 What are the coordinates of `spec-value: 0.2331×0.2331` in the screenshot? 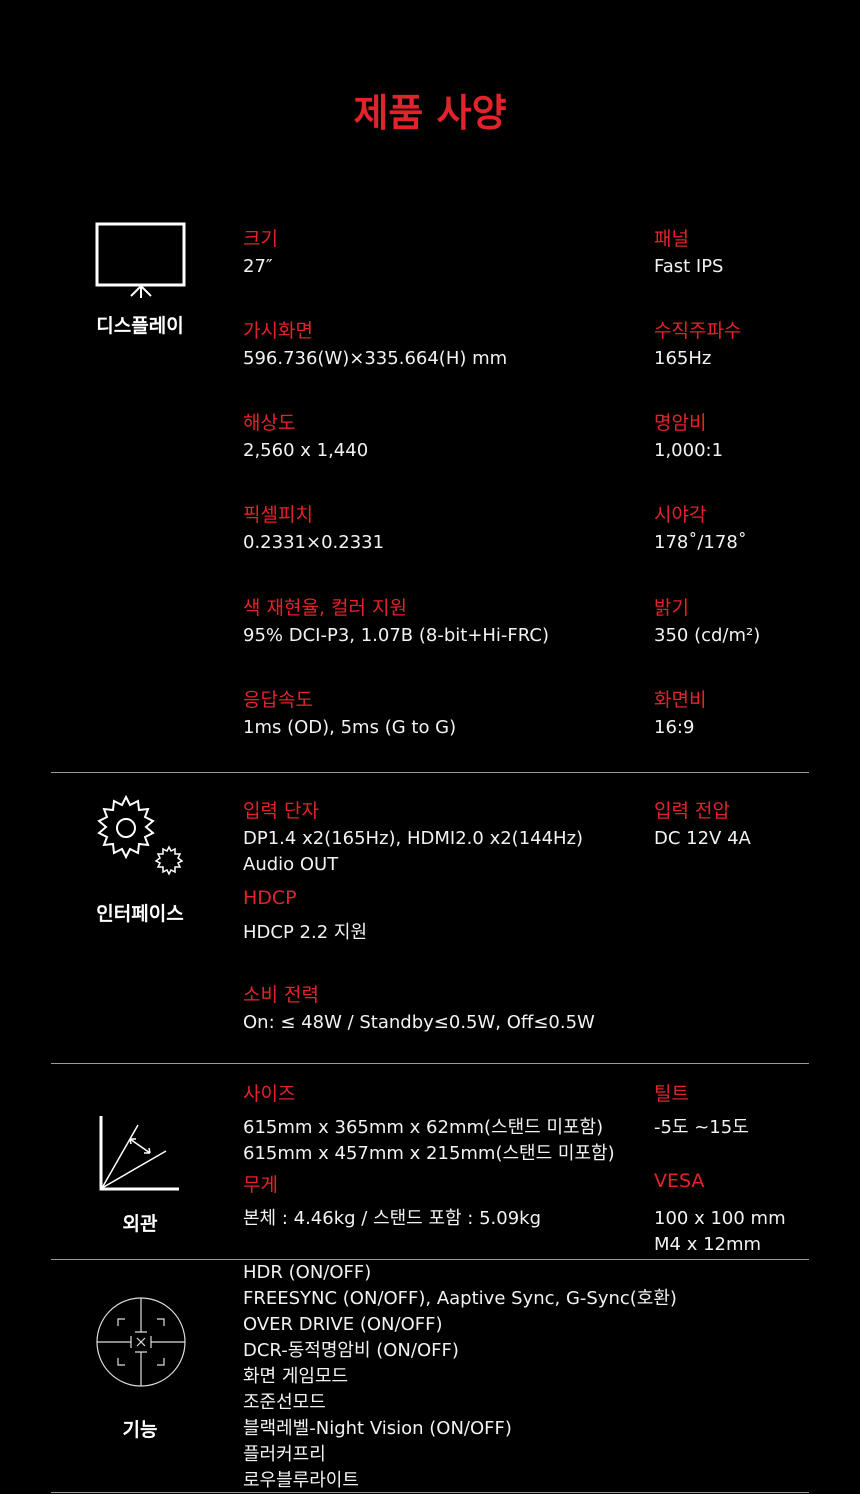 It's located at (313, 543).